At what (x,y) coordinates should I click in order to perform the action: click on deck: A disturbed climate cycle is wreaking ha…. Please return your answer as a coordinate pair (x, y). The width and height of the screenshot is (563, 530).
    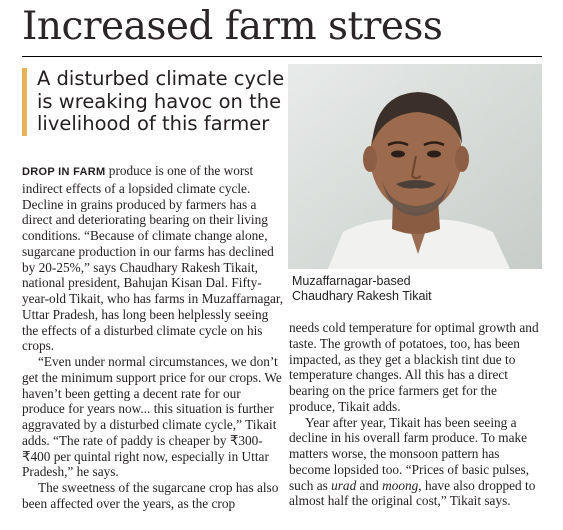
    Looking at the image, I should click on (154, 101).